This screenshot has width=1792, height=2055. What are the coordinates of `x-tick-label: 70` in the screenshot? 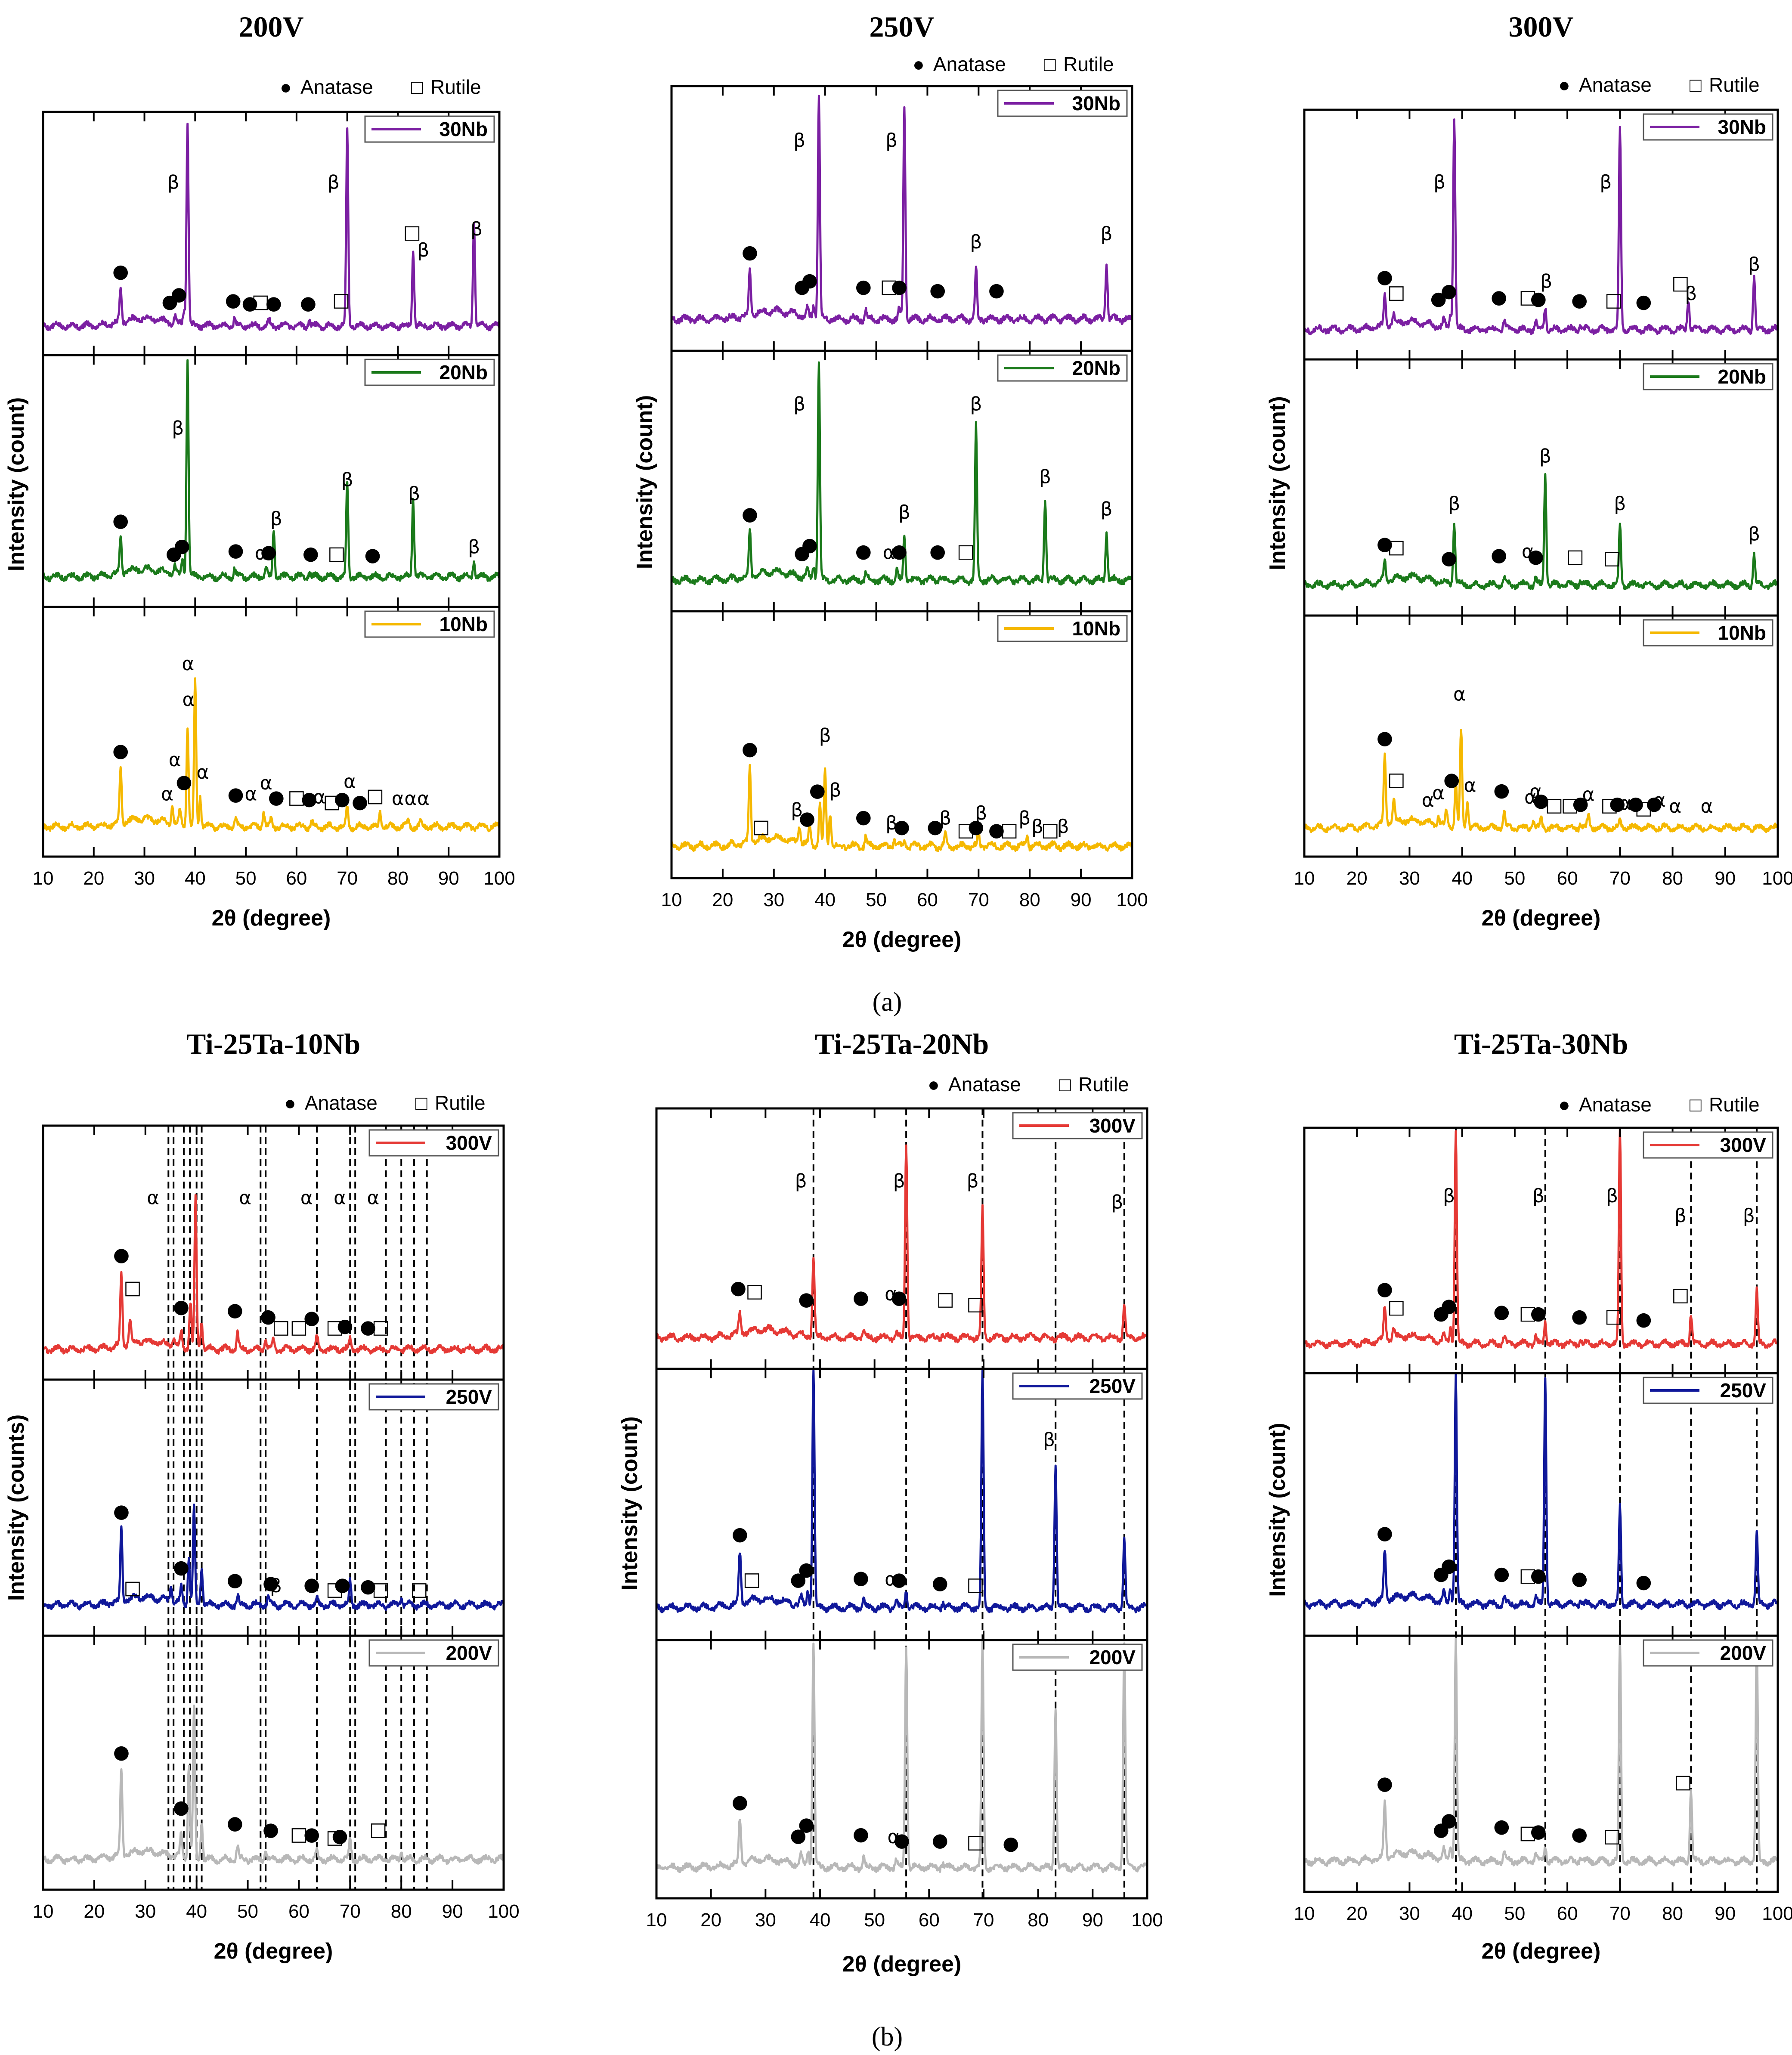 It's located at (978, 899).